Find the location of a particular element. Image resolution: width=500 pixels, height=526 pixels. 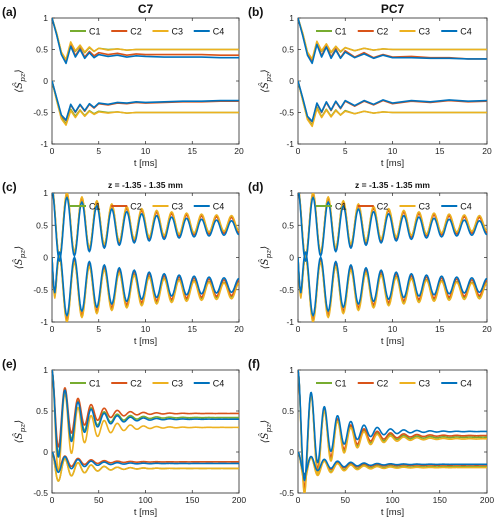

series-line-c2-lower is located at coordinates (145, 461).